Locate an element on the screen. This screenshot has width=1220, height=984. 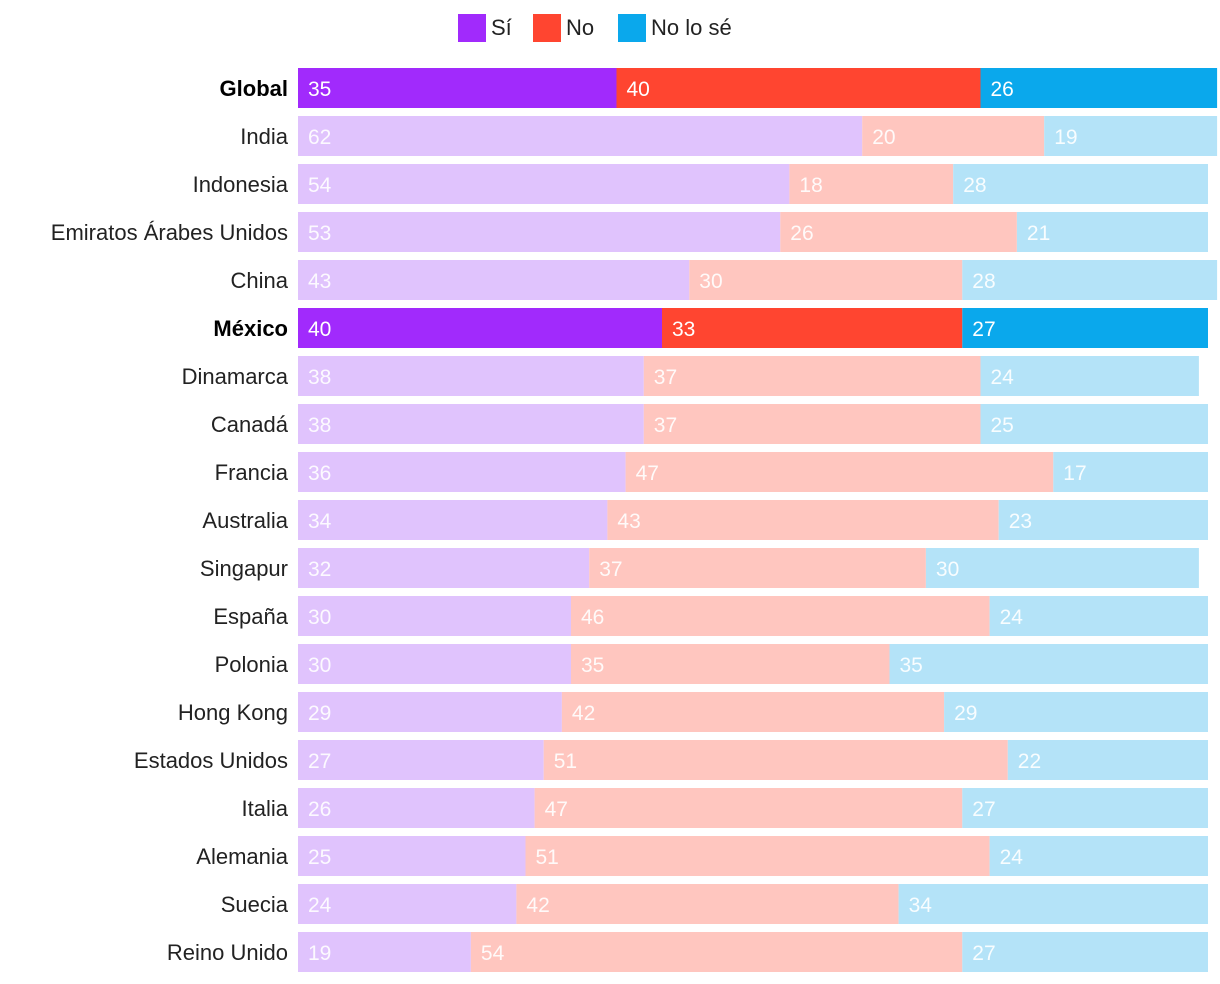
bar-row-indonesia: Indonesia 54 18 28 is located at coordinates (700, 184).